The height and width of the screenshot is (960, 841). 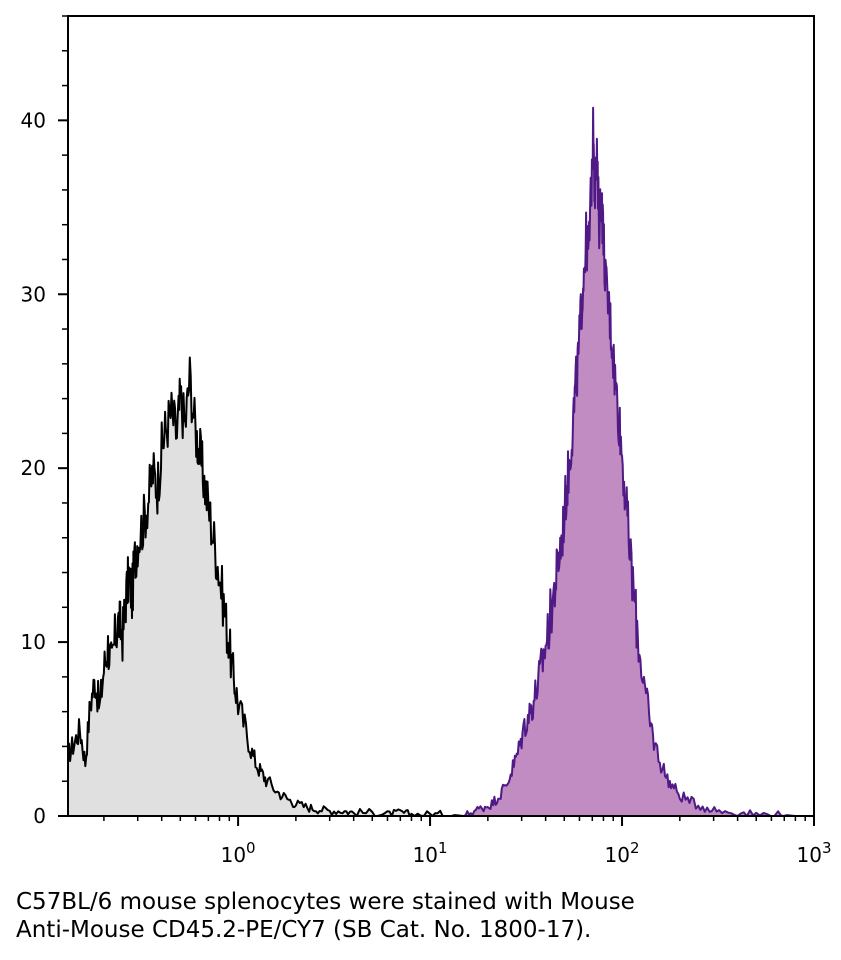 What do you see at coordinates (622, 853) in the screenshot?
I see `x-tick-label: 10²` at bounding box center [622, 853].